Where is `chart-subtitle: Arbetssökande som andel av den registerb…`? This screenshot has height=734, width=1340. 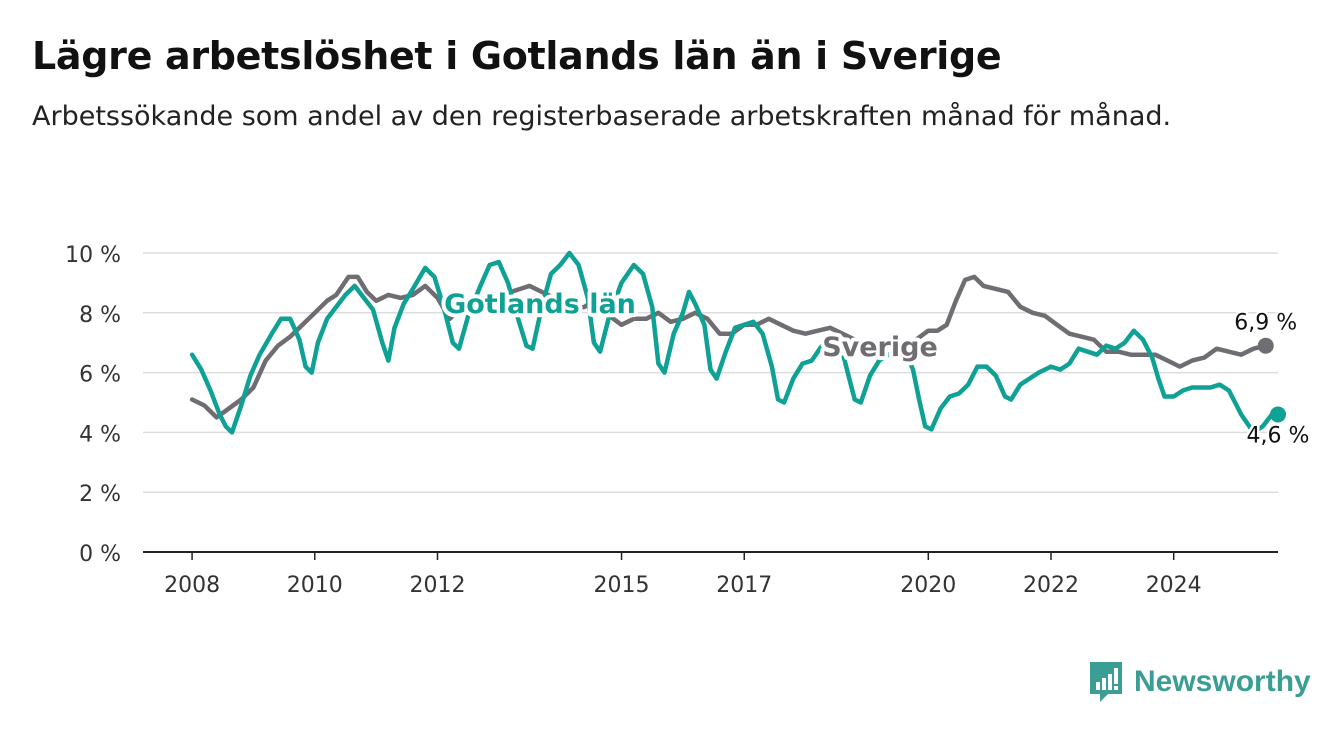 chart-subtitle: Arbetssökande som andel av den registerb… is located at coordinates (602, 116).